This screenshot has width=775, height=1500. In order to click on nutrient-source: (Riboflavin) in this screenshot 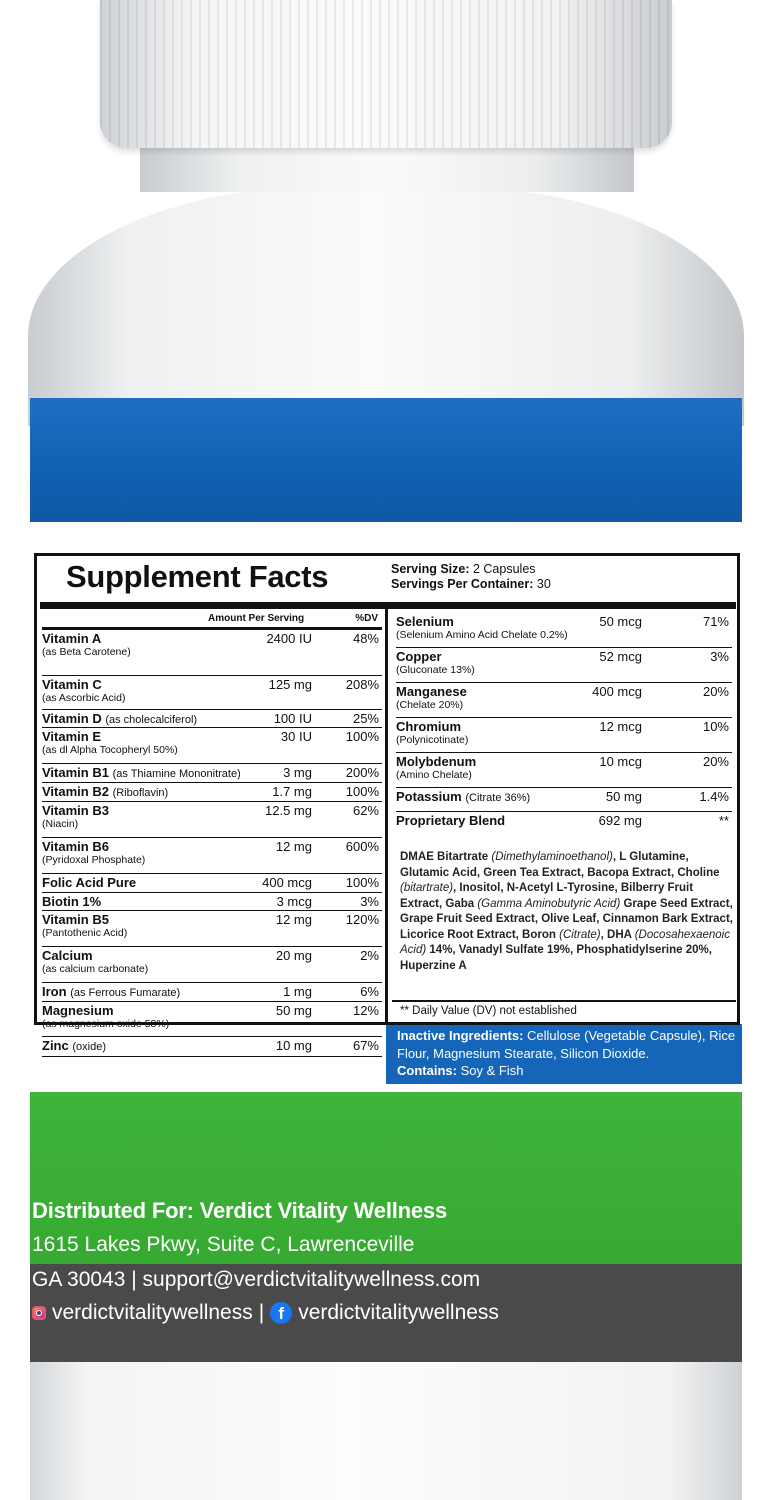, I will do `click(140, 793)`.